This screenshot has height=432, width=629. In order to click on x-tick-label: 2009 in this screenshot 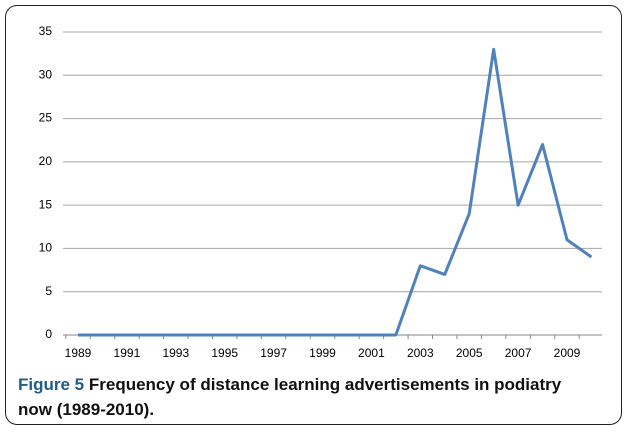, I will do `click(567, 353)`.